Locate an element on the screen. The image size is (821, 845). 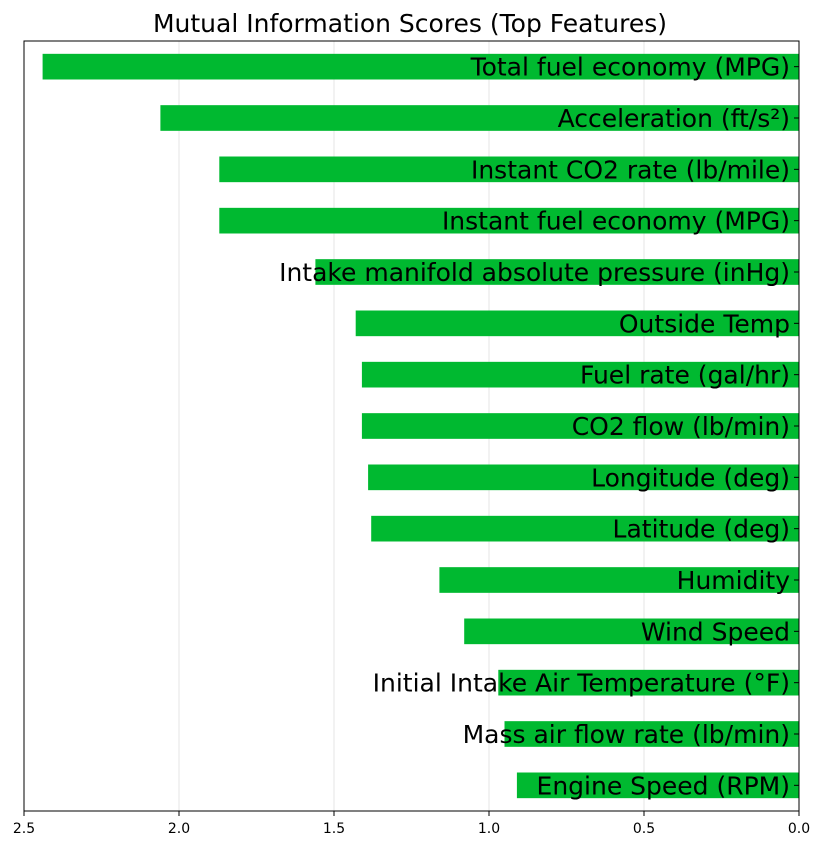
category-label: Fuel rate (gal/hr) is located at coordinates (685, 375).